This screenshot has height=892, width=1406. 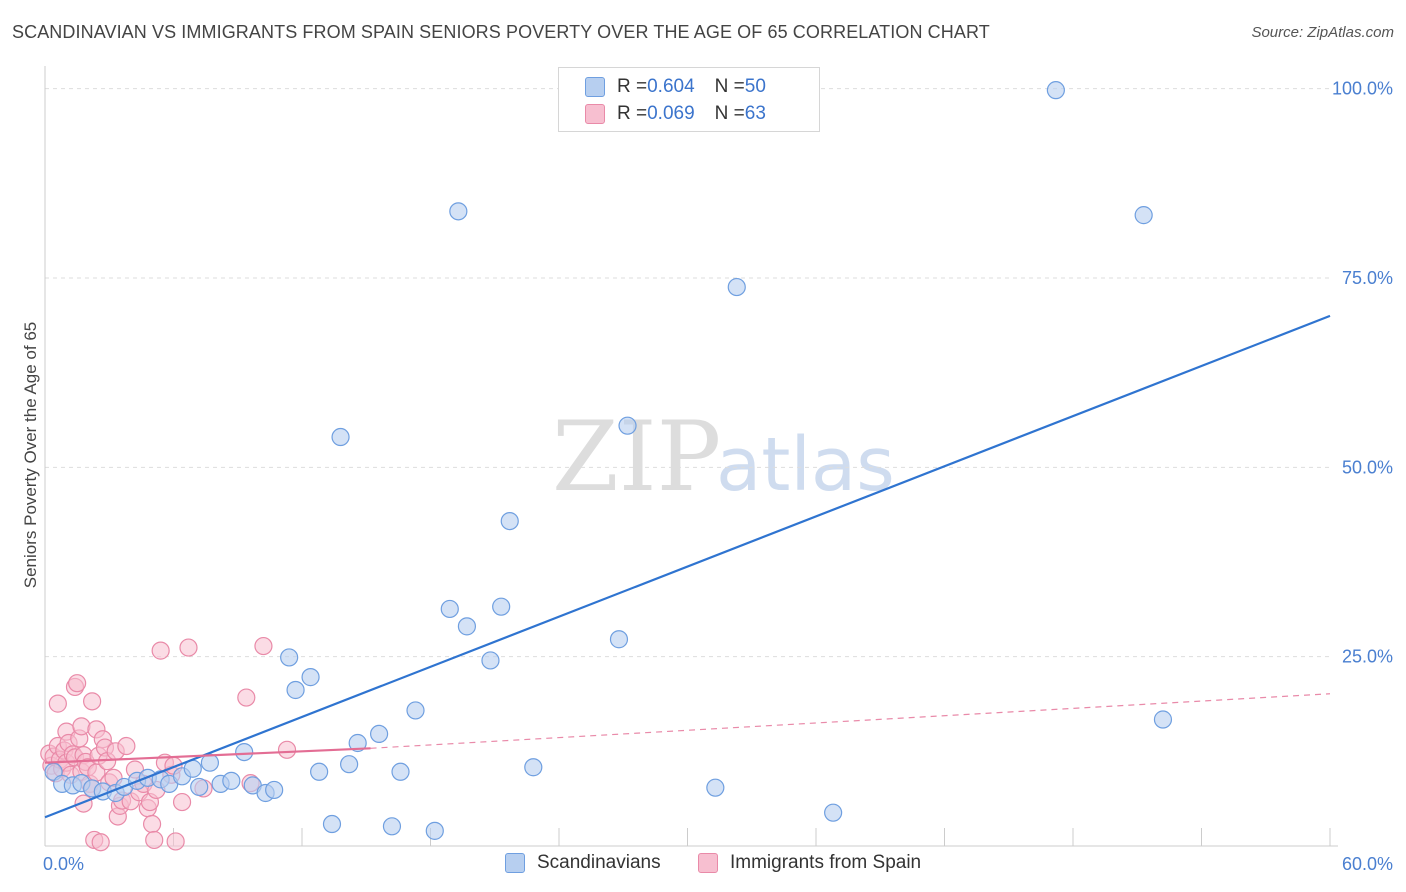 I want to click on x-tick-label: 60.0%, so click(x=1367, y=864).